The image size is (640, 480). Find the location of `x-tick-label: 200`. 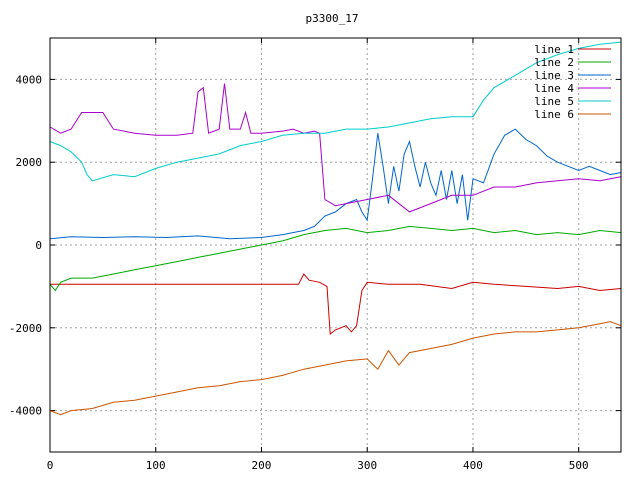

x-tick-label: 200 is located at coordinates (262, 465).